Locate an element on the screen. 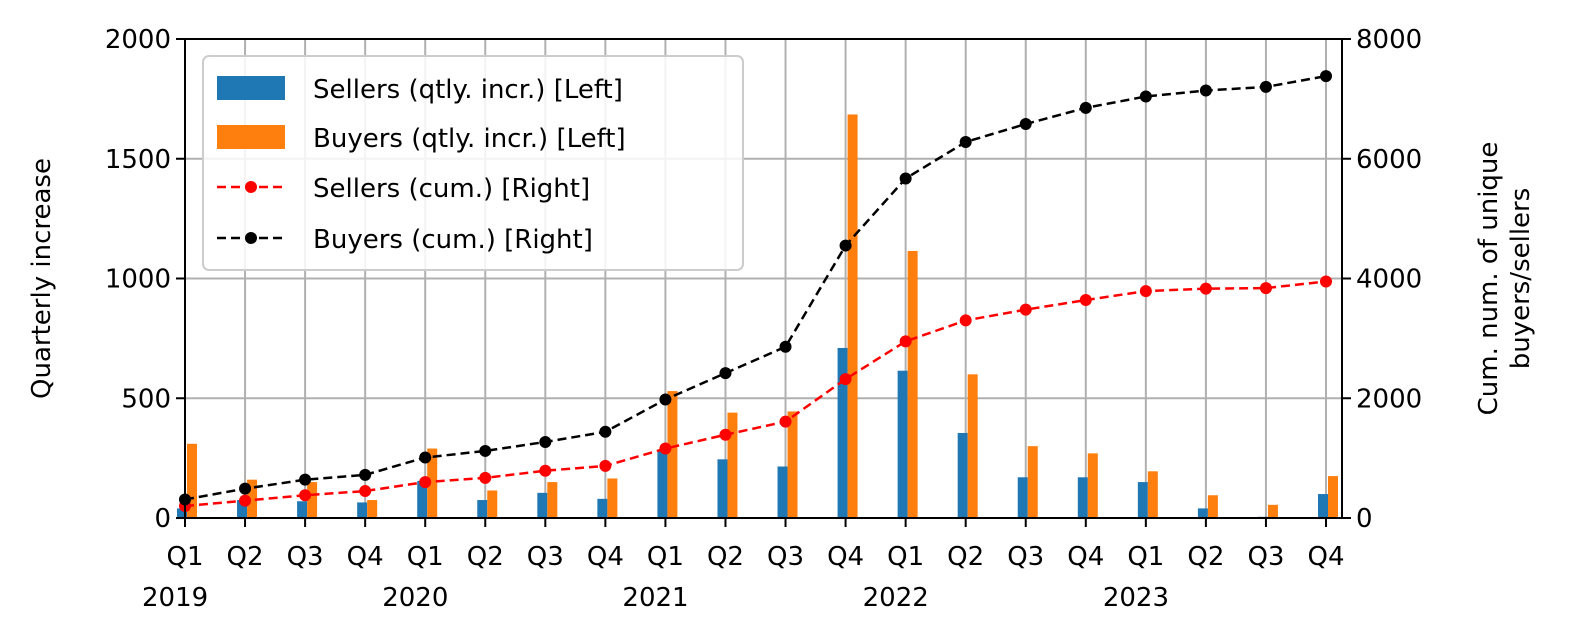 The image size is (1576, 643). left-tick-label: 1500 is located at coordinates (138, 160).